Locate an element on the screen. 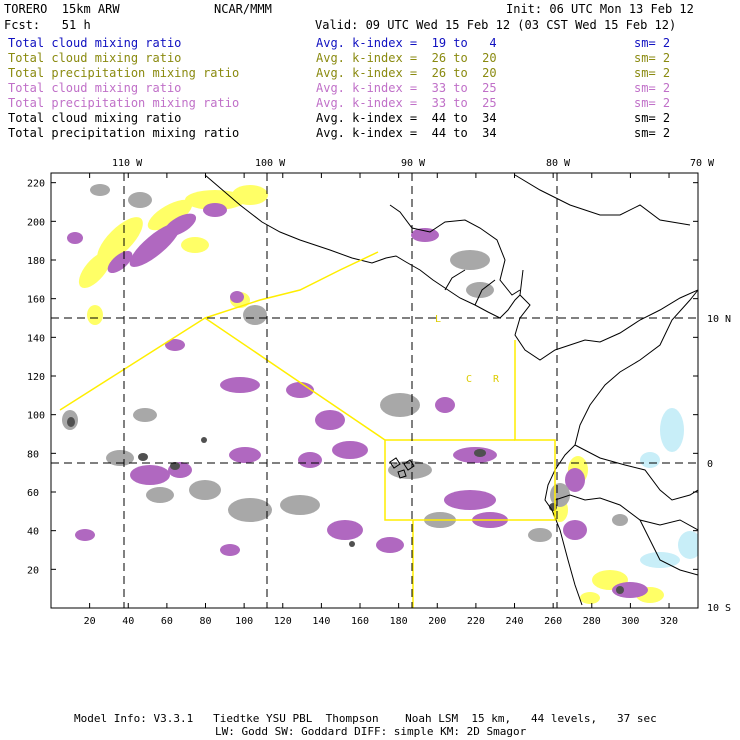 This screenshot has height=740, width=740. x-tick-label: 240 is located at coordinates (515, 621).